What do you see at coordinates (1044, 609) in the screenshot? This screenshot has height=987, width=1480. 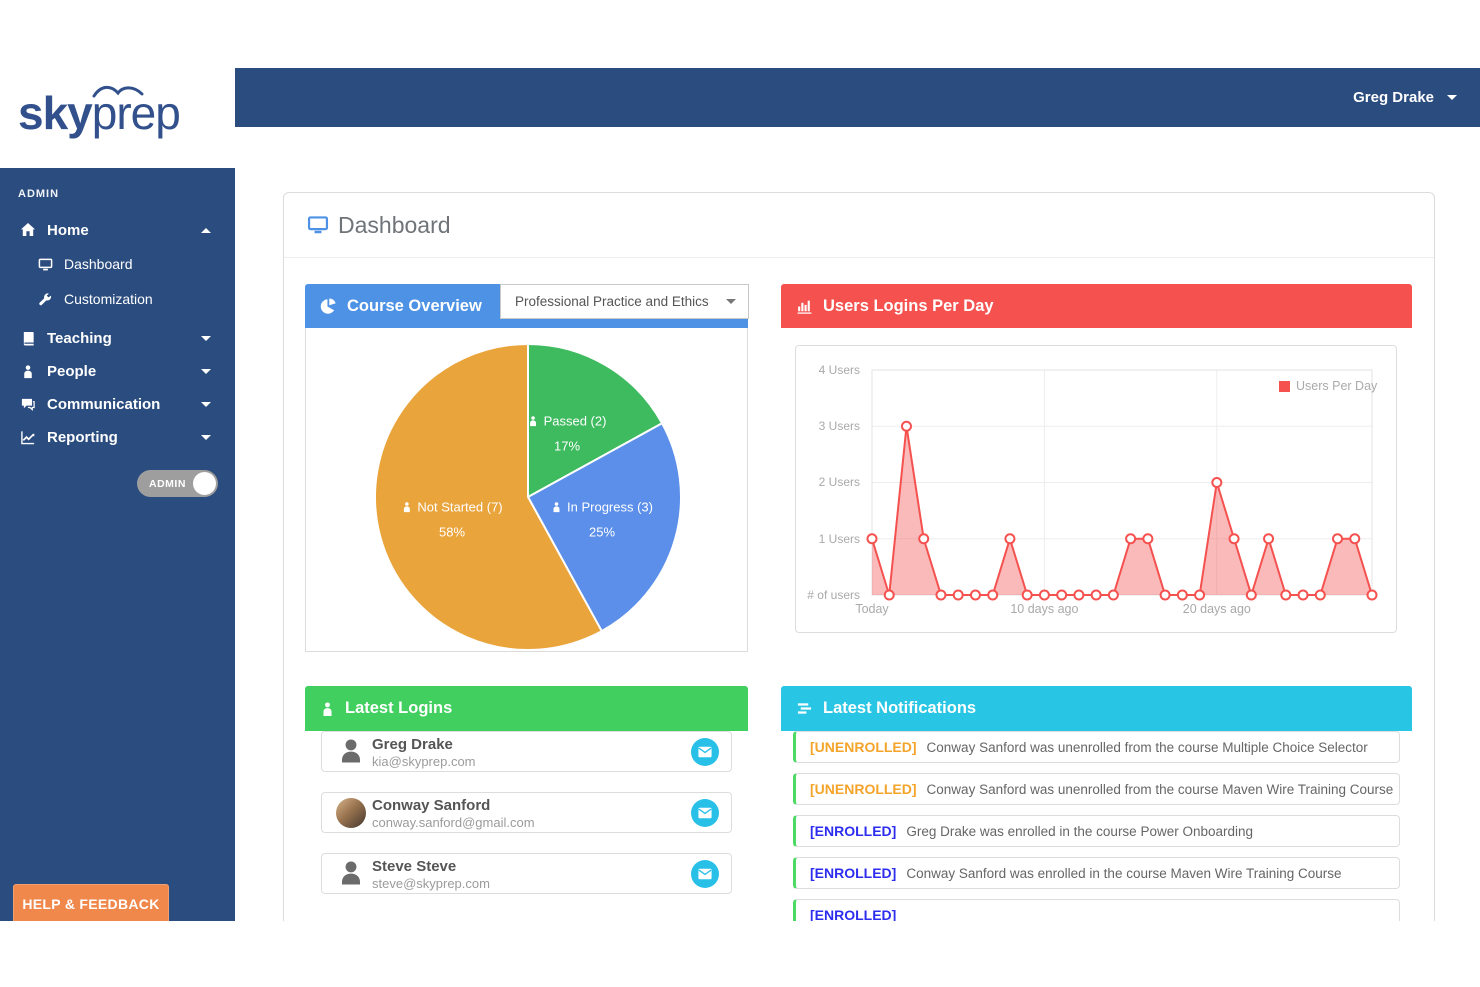 I see `x-tick-10-days: 10 days ago` at bounding box center [1044, 609].